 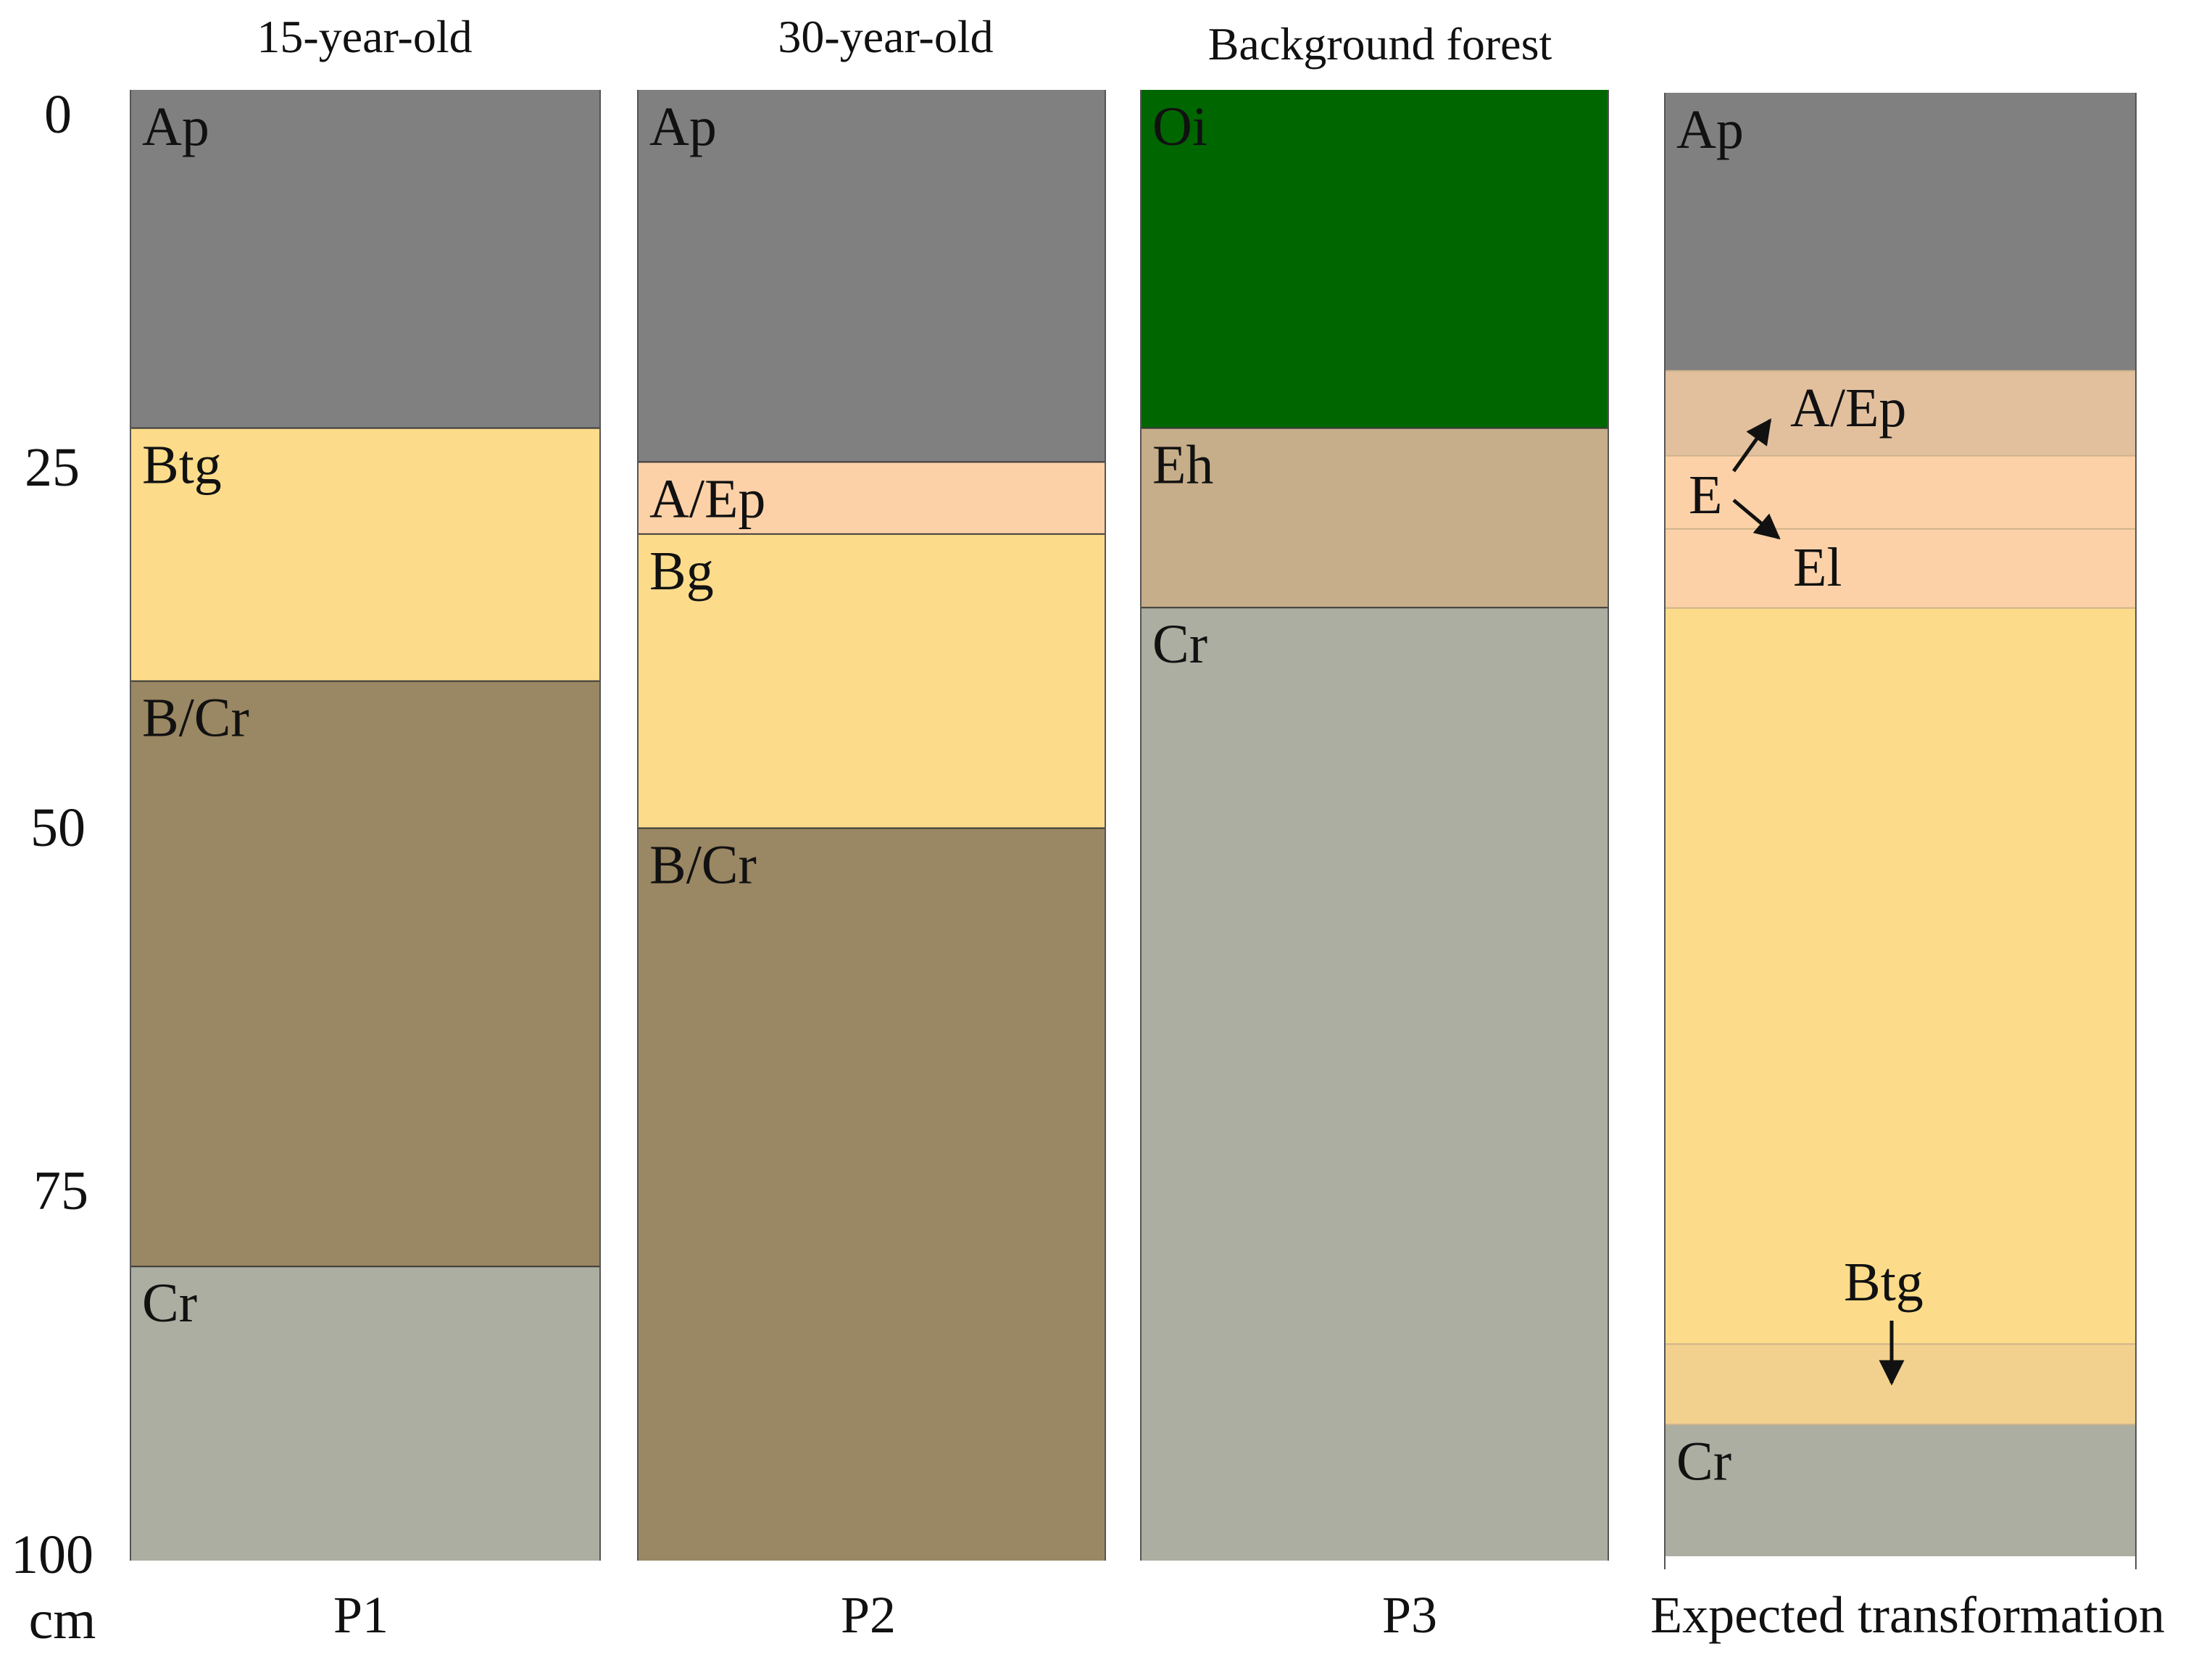 What do you see at coordinates (52, 467) in the screenshot?
I see `y-tick-25: 25` at bounding box center [52, 467].